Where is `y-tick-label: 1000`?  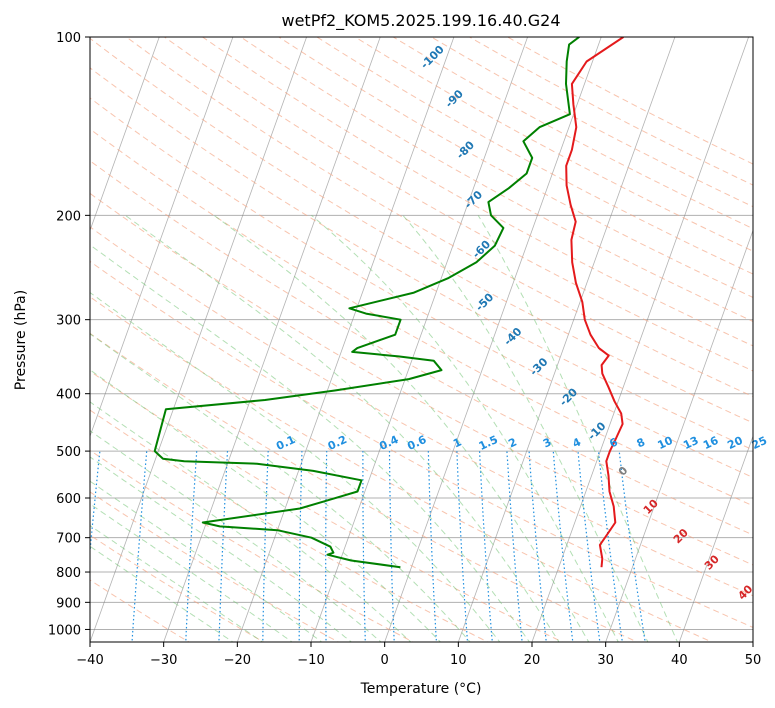 y-tick-label: 1000 is located at coordinates (64, 630).